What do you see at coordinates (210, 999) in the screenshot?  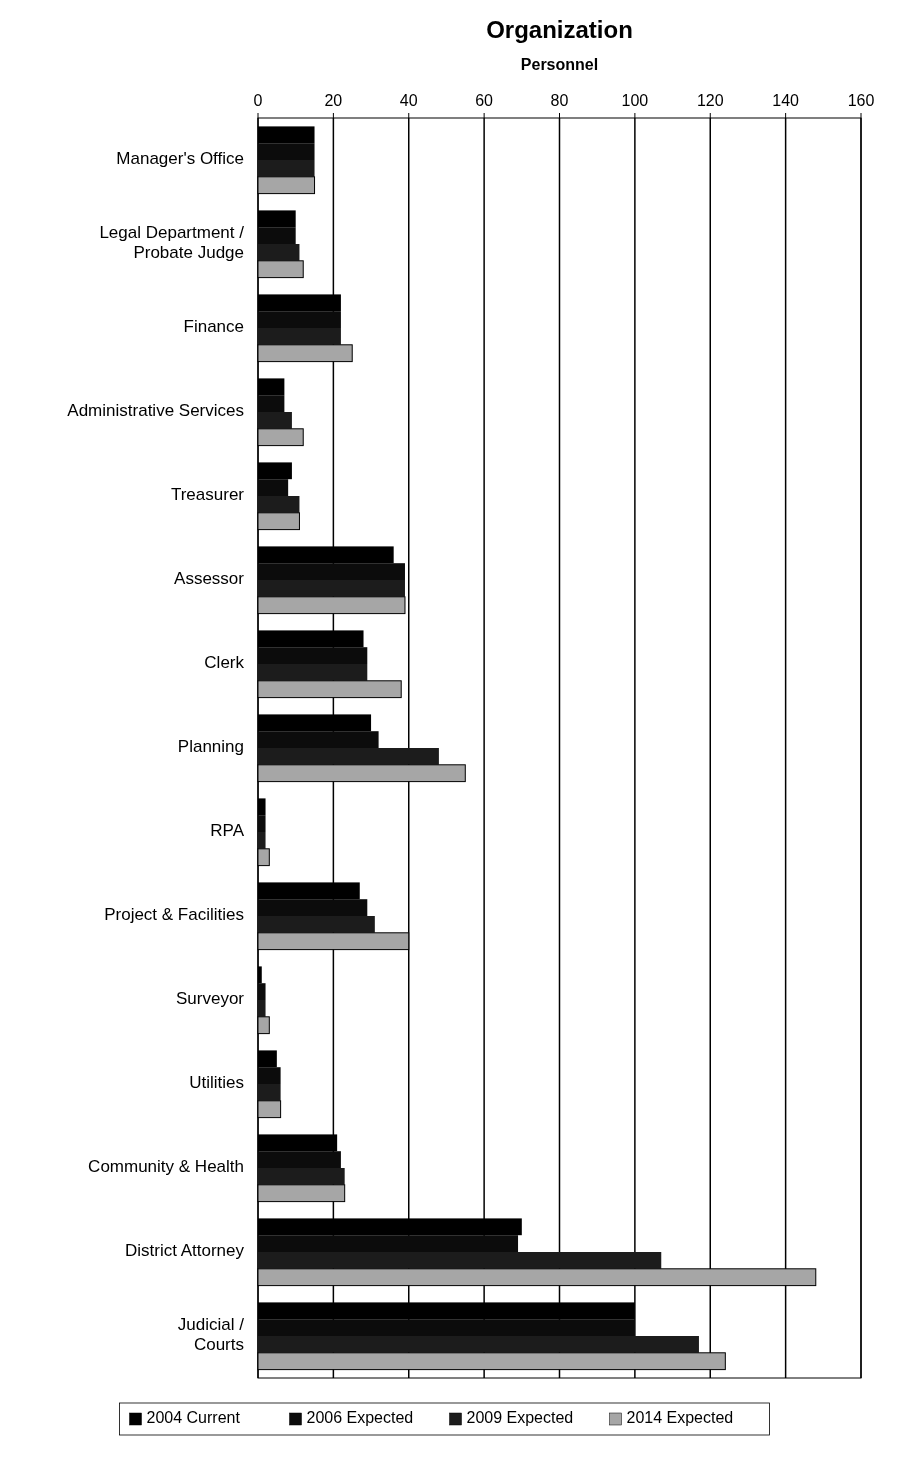 I see `y-tick-label: Surveyor` at bounding box center [210, 999].